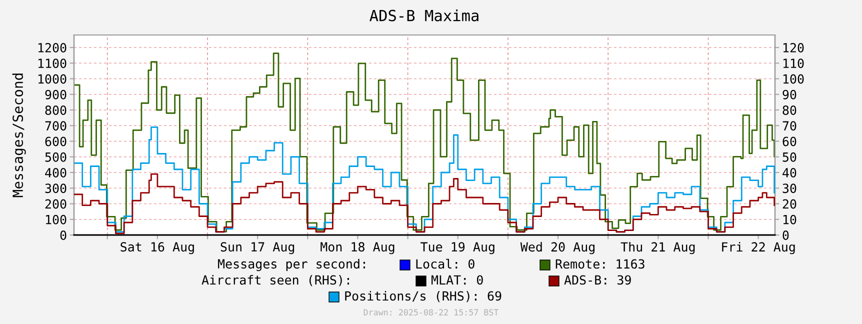 The width and height of the screenshot is (862, 324). I want to click on x-tick-label: Wed 20 Aug, so click(557, 248).